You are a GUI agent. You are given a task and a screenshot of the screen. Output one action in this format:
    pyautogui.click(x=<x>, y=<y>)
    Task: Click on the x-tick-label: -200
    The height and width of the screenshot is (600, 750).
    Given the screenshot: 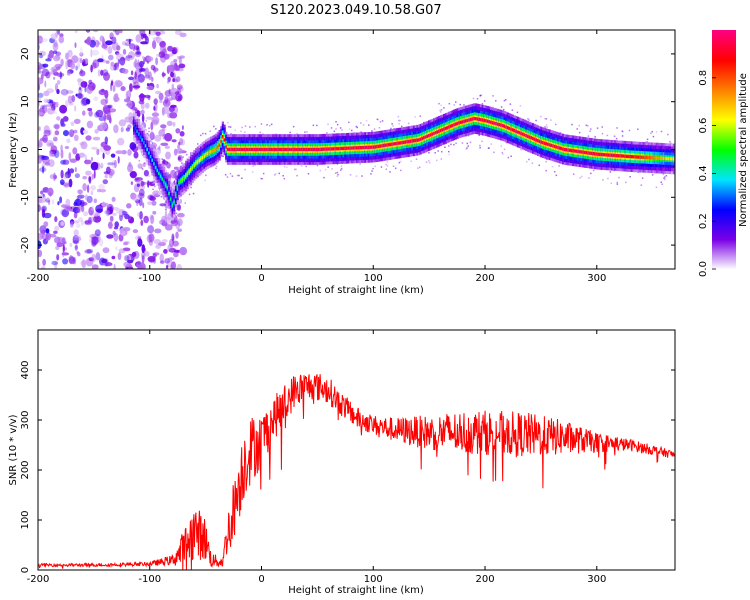 What is the action you would take?
    pyautogui.click(x=38, y=579)
    